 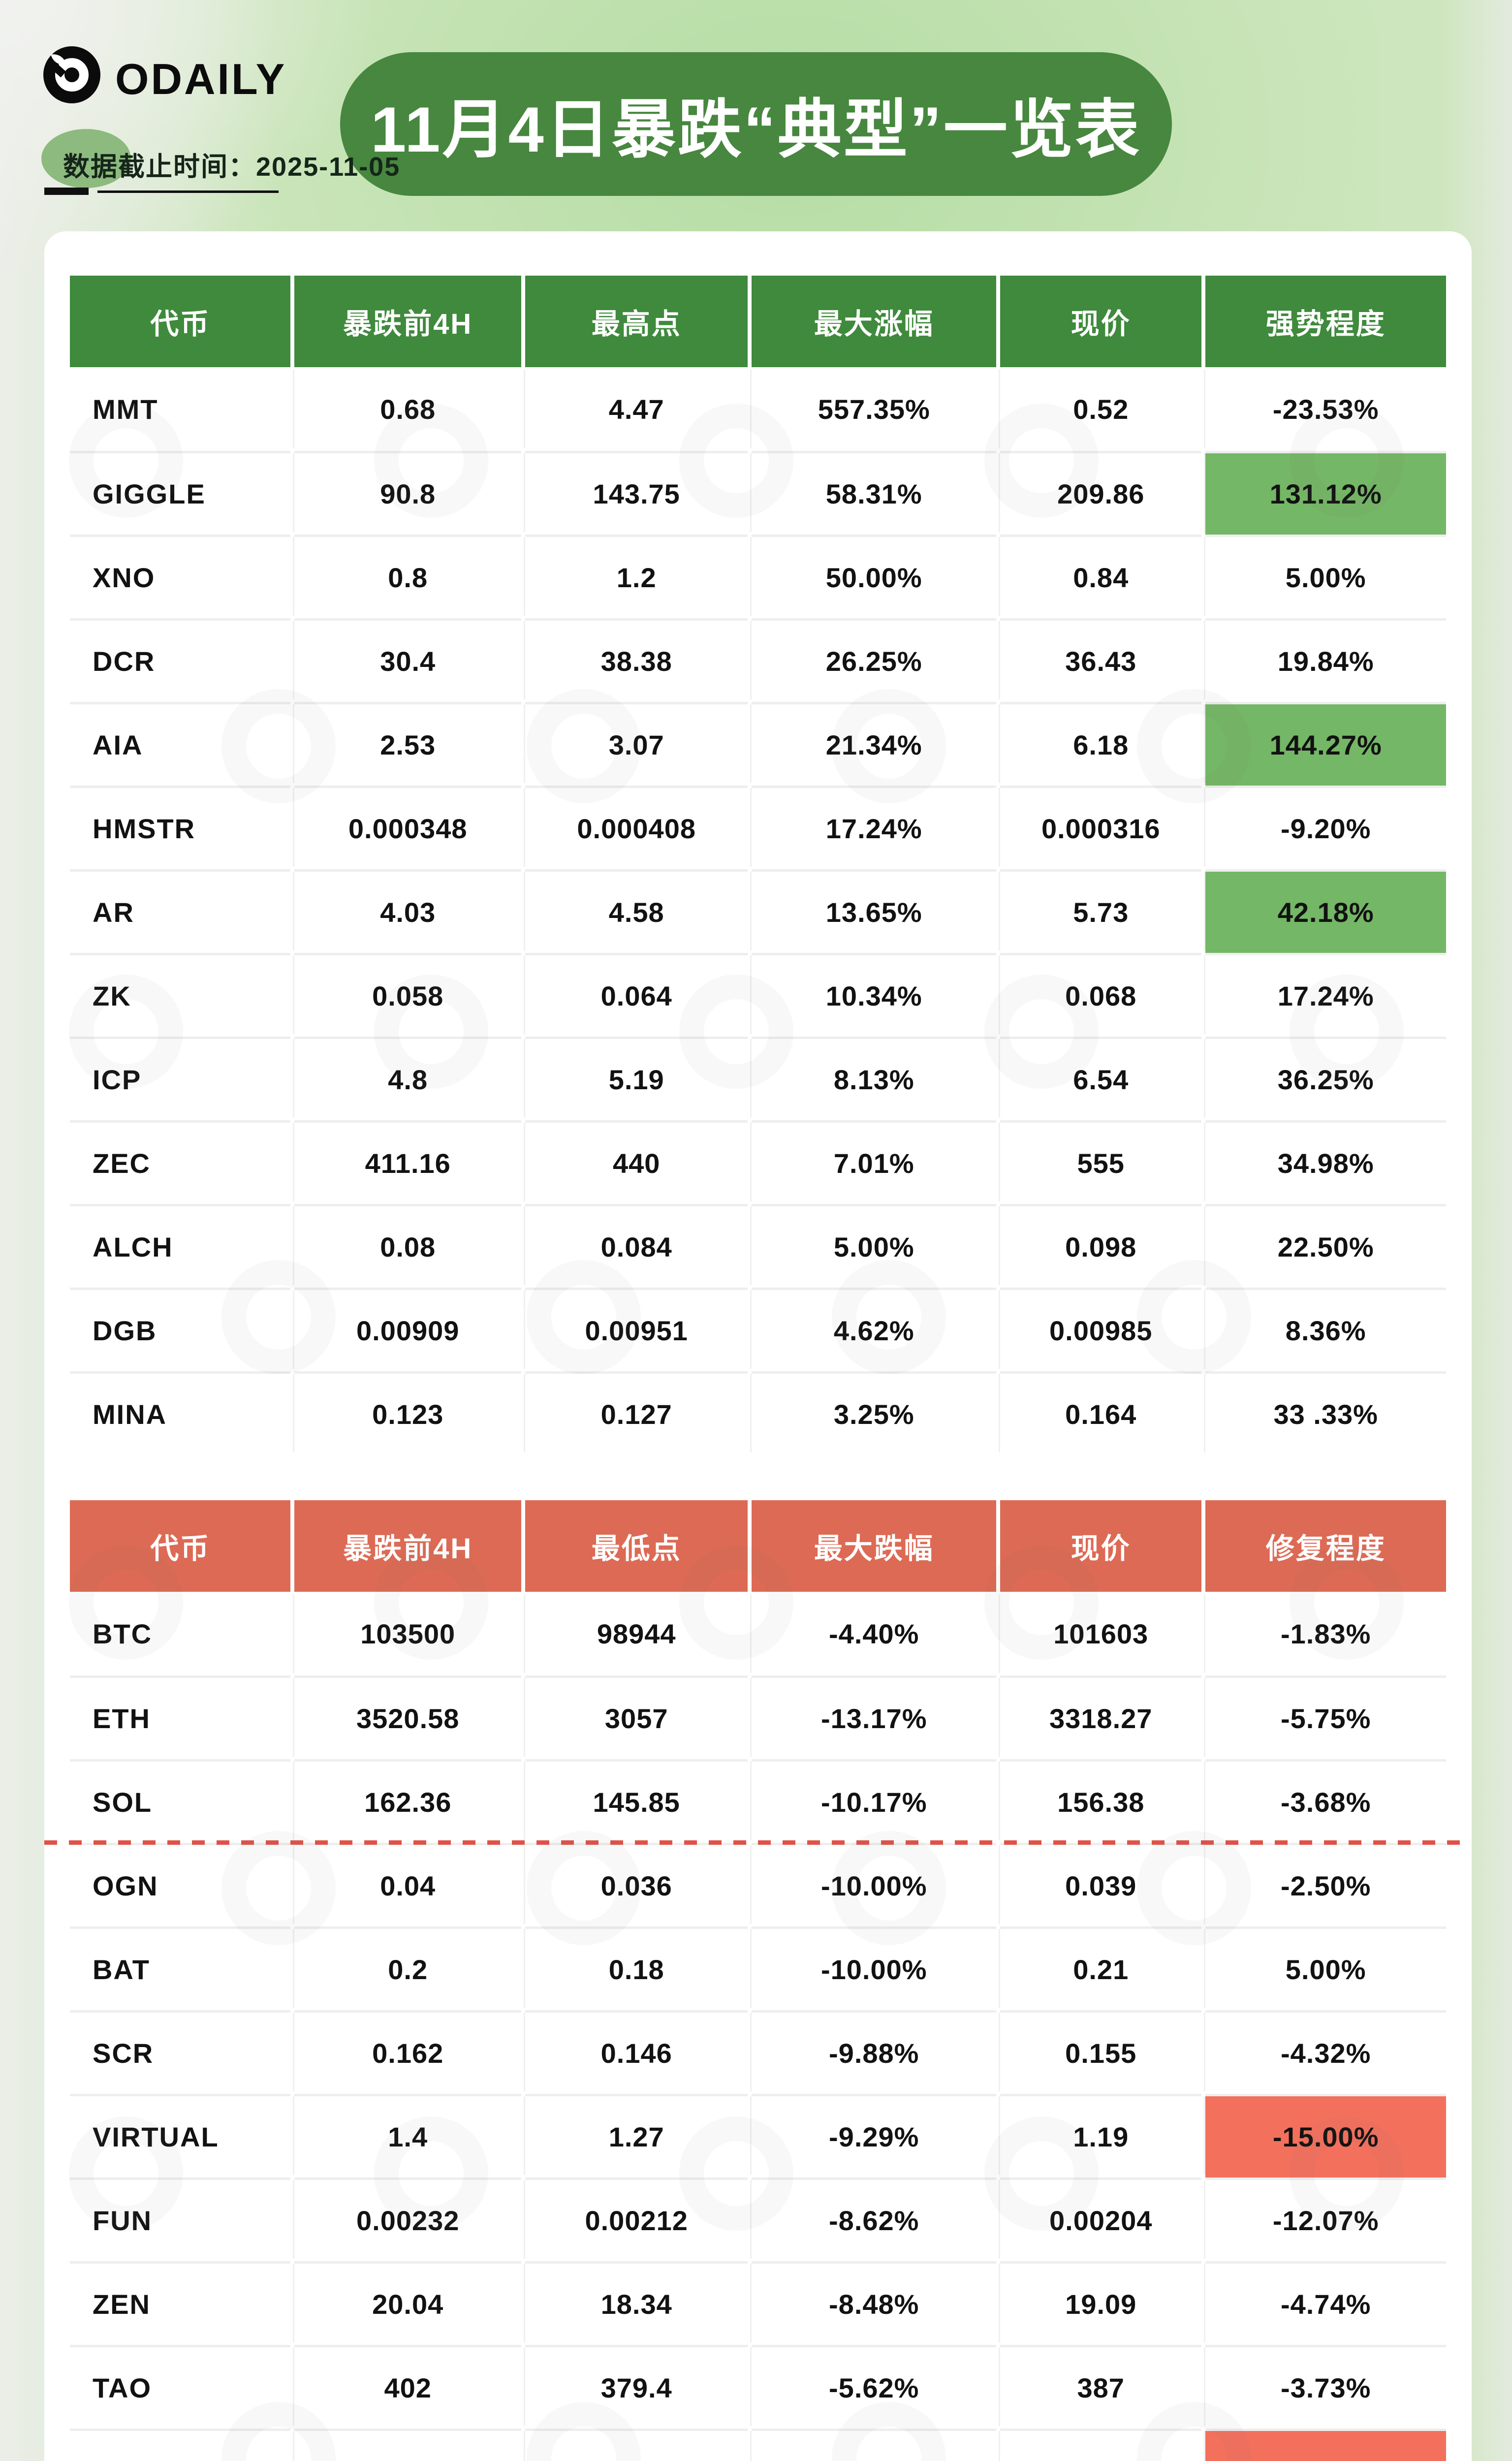 I want to click on cell-value: 5.73, so click(x=1101, y=911).